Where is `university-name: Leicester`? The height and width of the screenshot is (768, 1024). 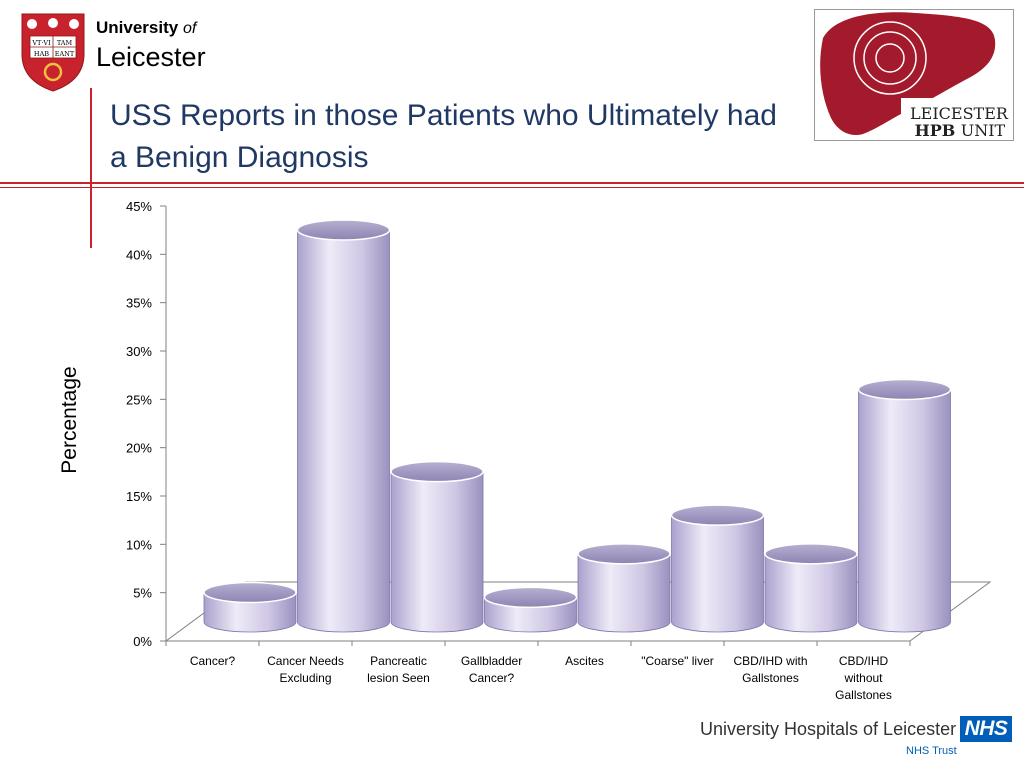
university-name: Leicester is located at coordinates (151, 57).